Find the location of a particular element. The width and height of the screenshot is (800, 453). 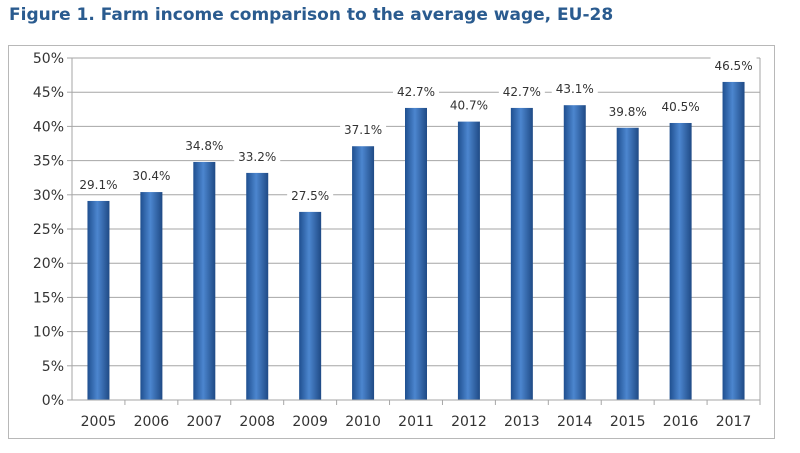

data-label: 29.1% is located at coordinates (98, 185).